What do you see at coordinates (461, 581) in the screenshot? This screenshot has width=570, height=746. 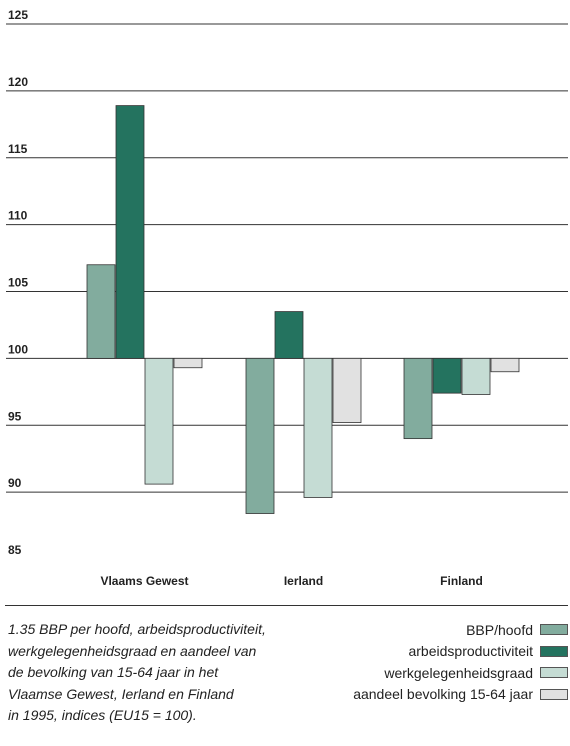 I see `category-label: Finland` at bounding box center [461, 581].